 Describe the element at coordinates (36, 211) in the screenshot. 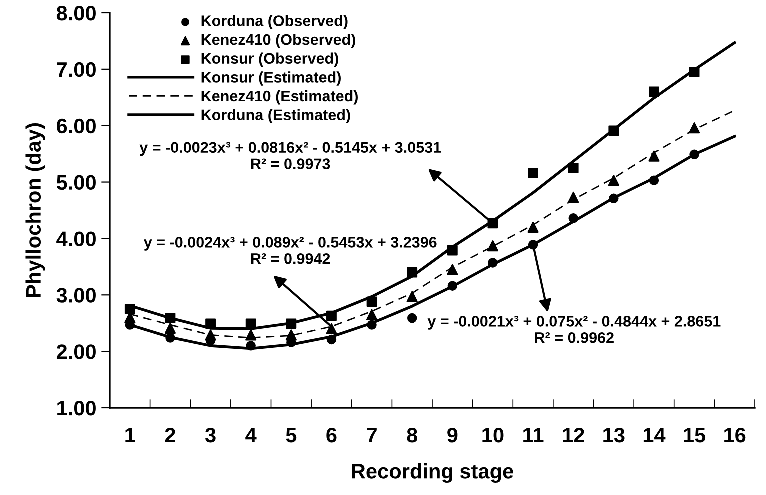

I see `y-axis-title: Phyllochron (day)` at that location.